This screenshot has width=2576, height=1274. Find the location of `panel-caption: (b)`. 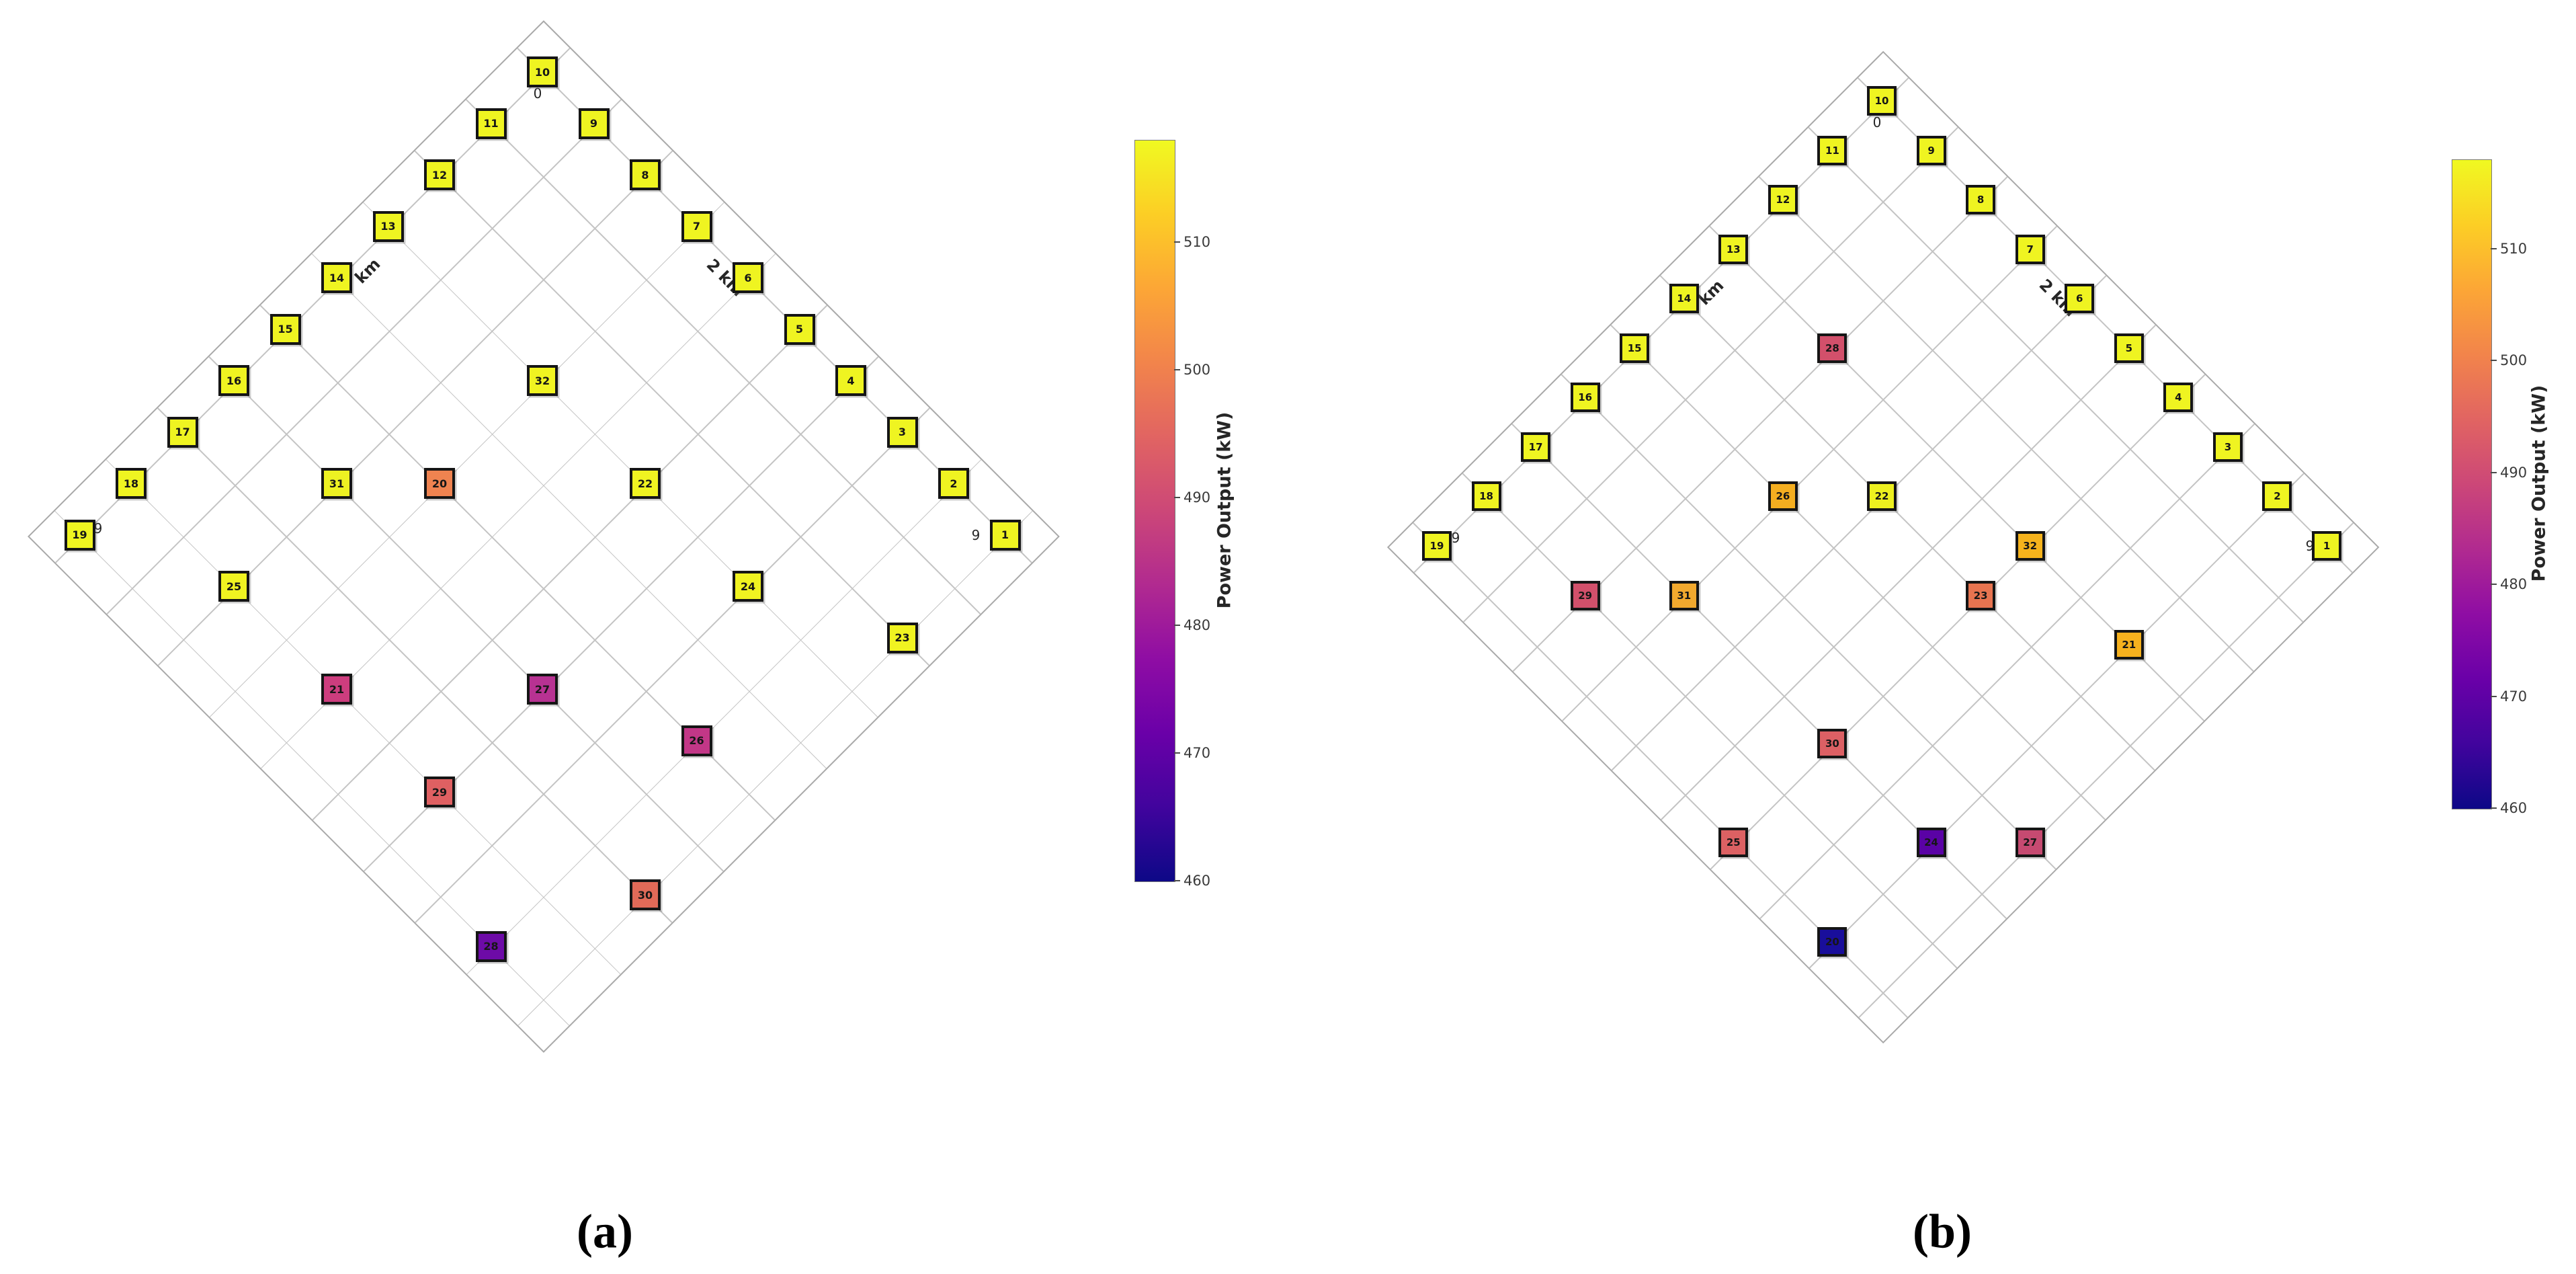

panel-caption: (b) is located at coordinates (1942, 1231).